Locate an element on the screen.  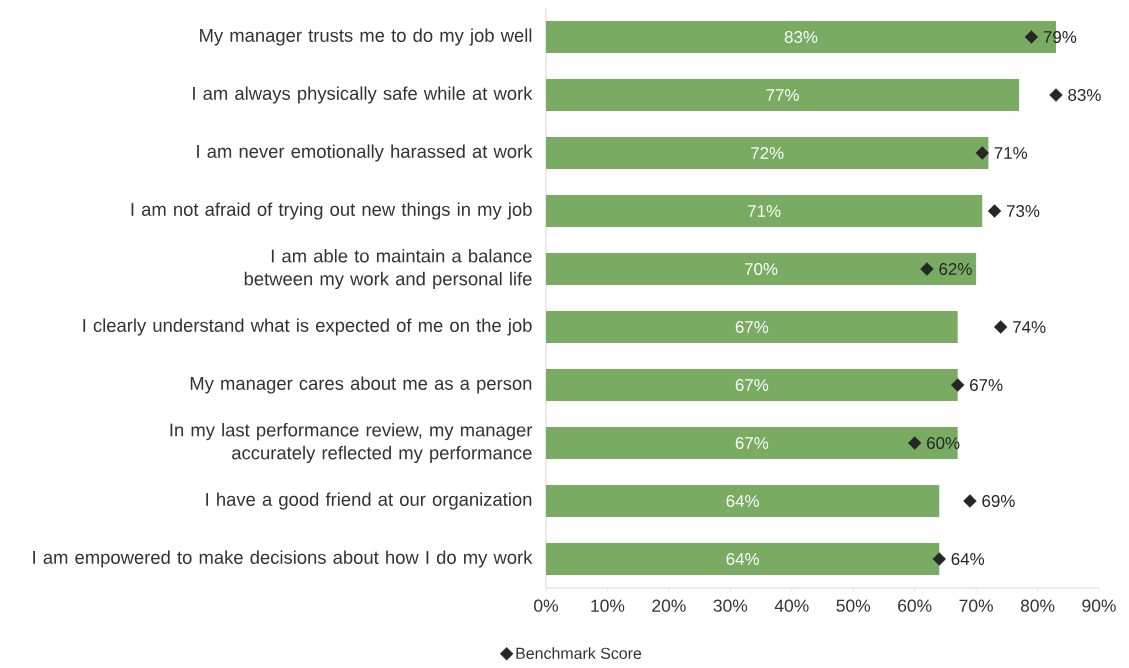
y-tick-label: I have a good friend at our organization is located at coordinates (369, 501).